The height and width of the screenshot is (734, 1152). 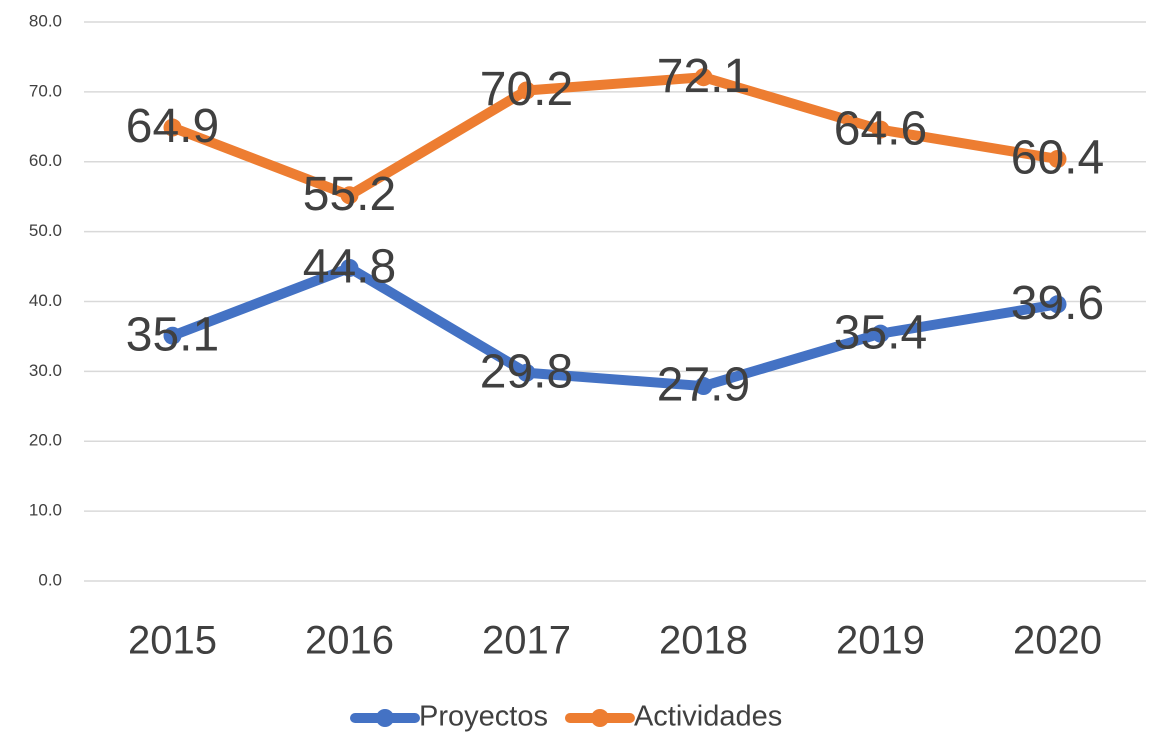 What do you see at coordinates (880, 641) in the screenshot?
I see `x-tick-label: 2019` at bounding box center [880, 641].